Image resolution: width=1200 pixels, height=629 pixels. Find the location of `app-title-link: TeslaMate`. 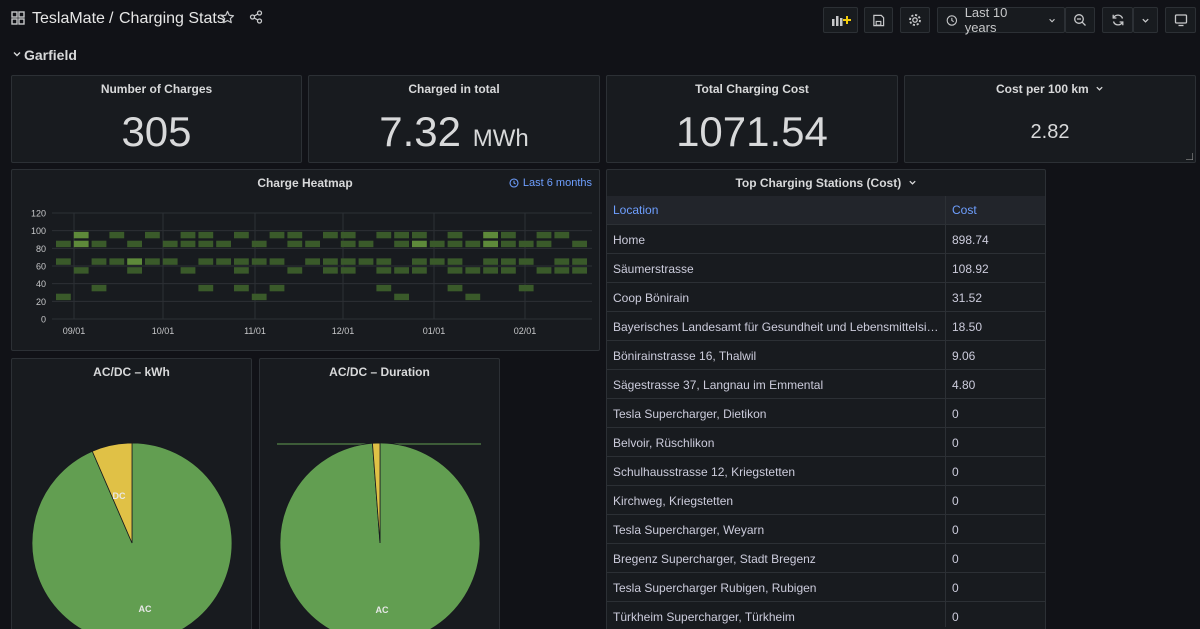

app-title-link: TeslaMate is located at coordinates (68, 18).